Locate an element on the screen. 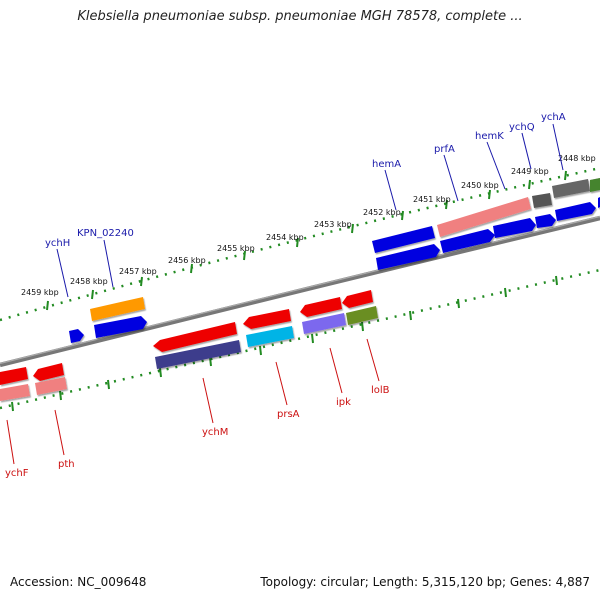  accession-text: Accession: NC_009648 is located at coordinates (78, 582).